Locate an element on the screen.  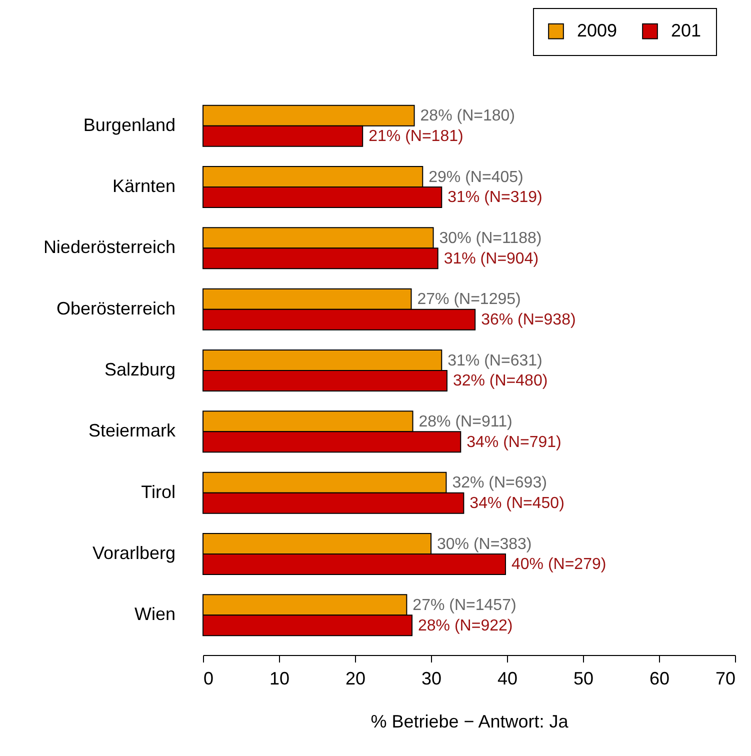
legend-label: 2009 is located at coordinates (597, 30).